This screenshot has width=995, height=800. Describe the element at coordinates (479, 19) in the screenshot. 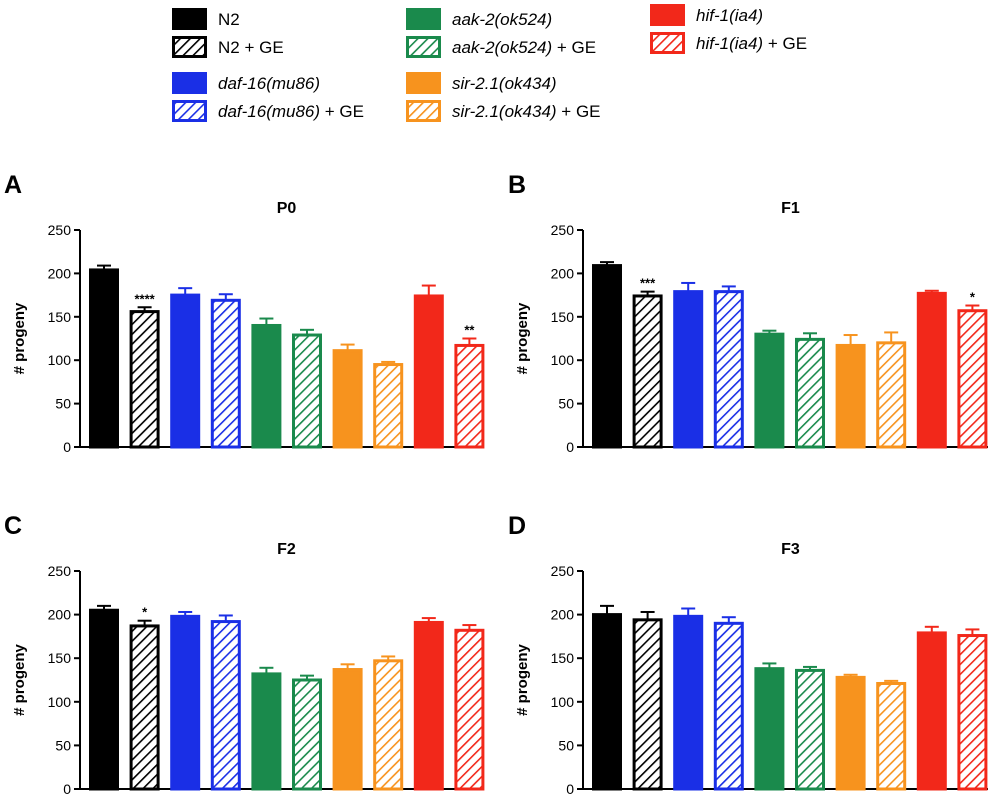

I see `legend-item-aak: aak-2(ok524)` at that location.